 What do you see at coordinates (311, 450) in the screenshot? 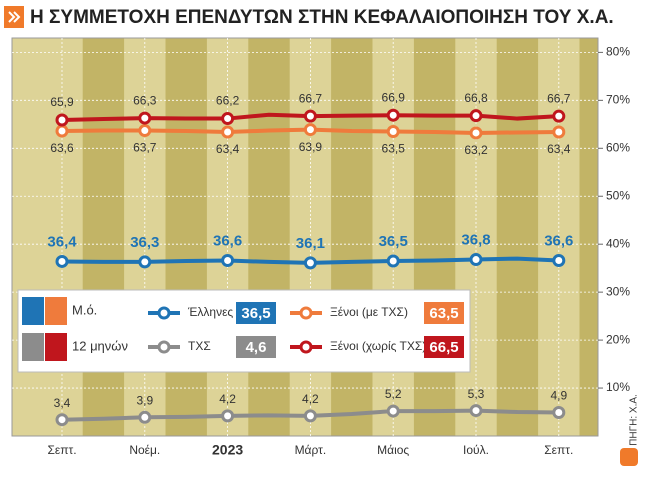
I see `x-tick-label: Μάρτ.` at bounding box center [311, 450].